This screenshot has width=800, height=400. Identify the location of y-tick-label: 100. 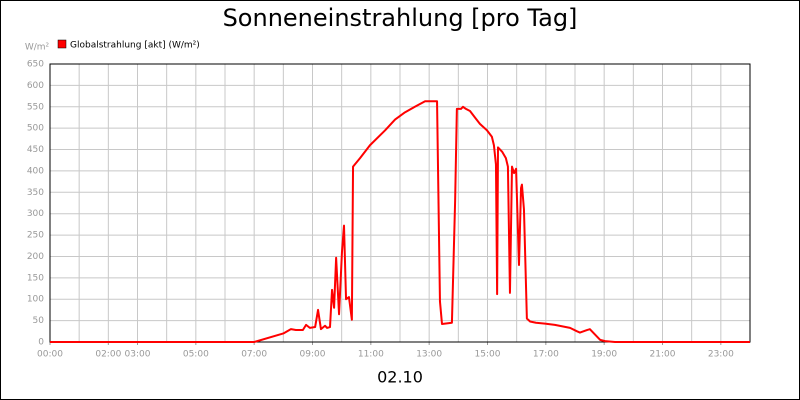
(35, 300).